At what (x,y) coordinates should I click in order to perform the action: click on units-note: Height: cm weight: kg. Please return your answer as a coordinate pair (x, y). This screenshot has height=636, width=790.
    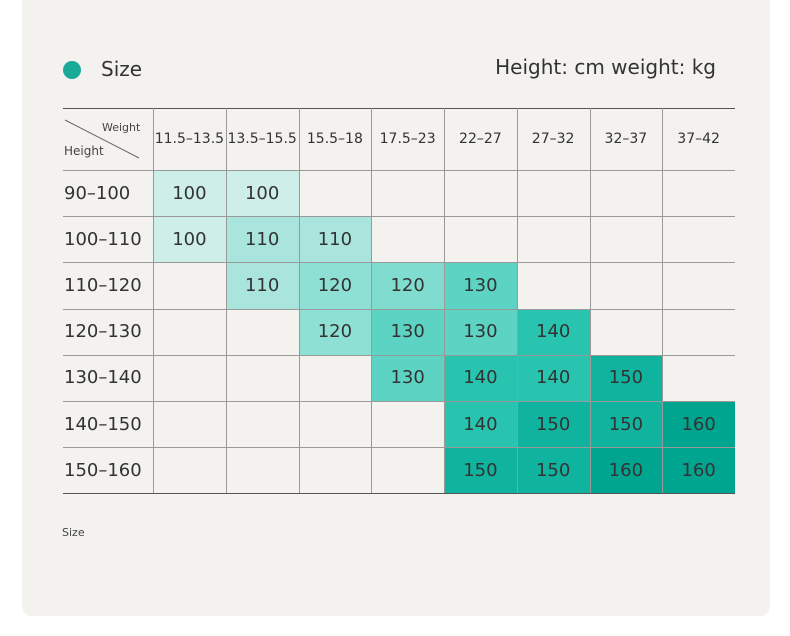
    Looking at the image, I should click on (605, 67).